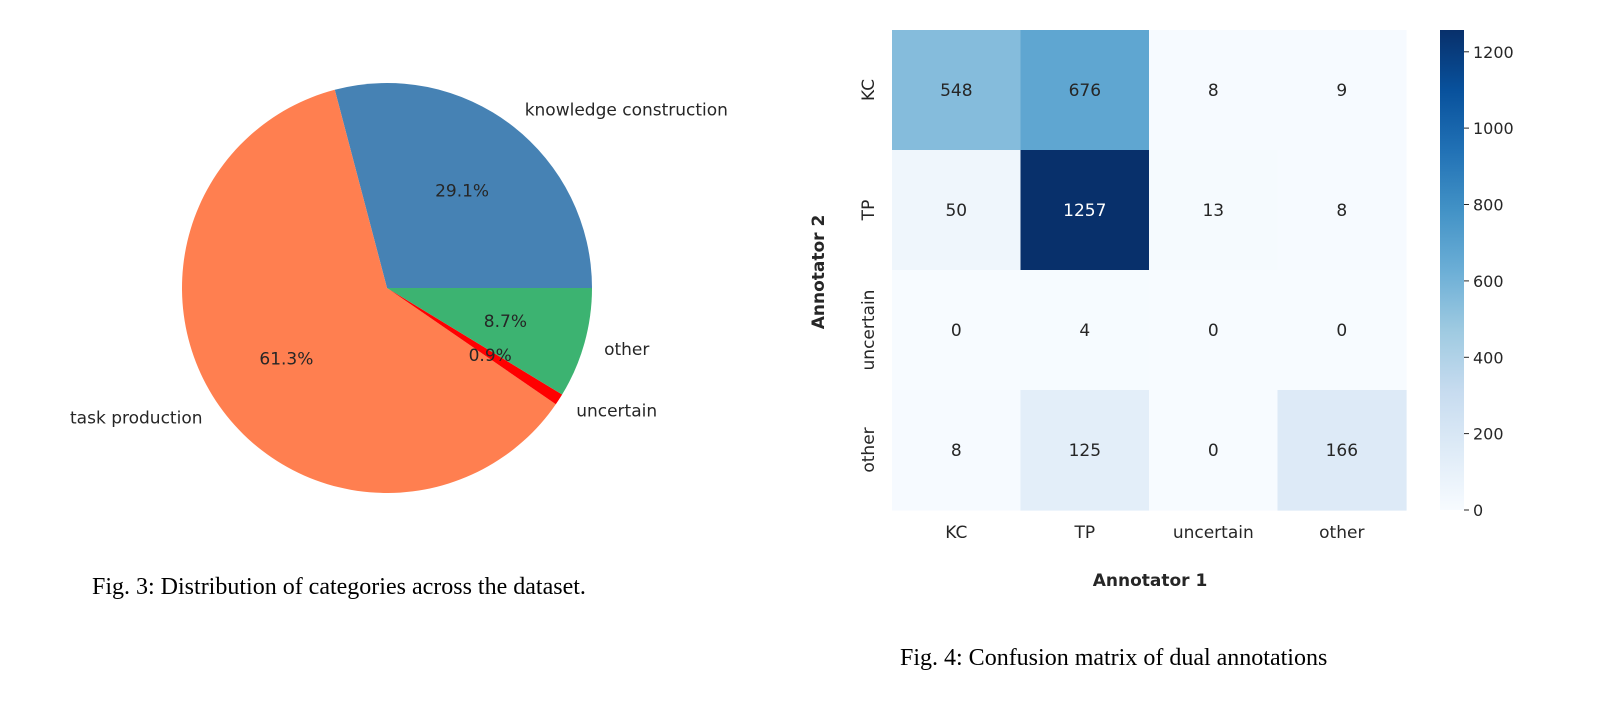  Describe the element at coordinates (286, 360) in the screenshot. I see `pie-pct-label-task-production: 61.3%` at that location.